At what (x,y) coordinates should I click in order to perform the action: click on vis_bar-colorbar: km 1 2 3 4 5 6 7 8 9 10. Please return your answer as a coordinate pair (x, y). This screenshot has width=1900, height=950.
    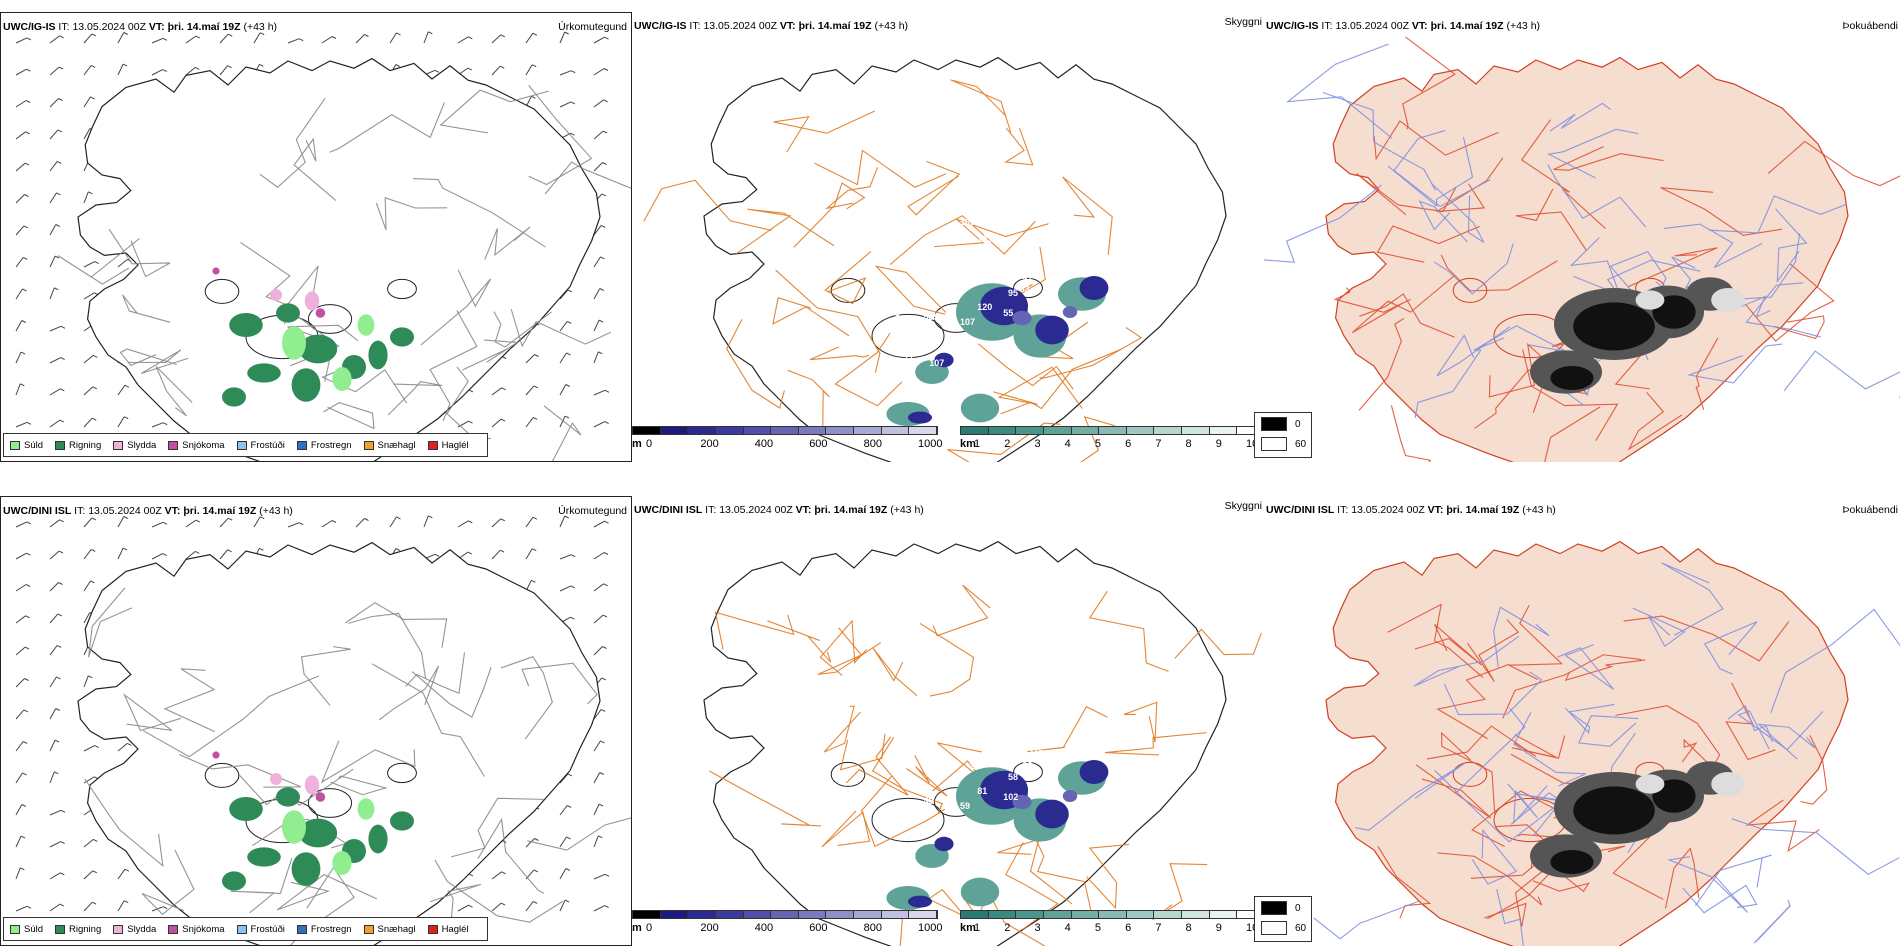
    Looking at the image, I should click on (1112, 925).